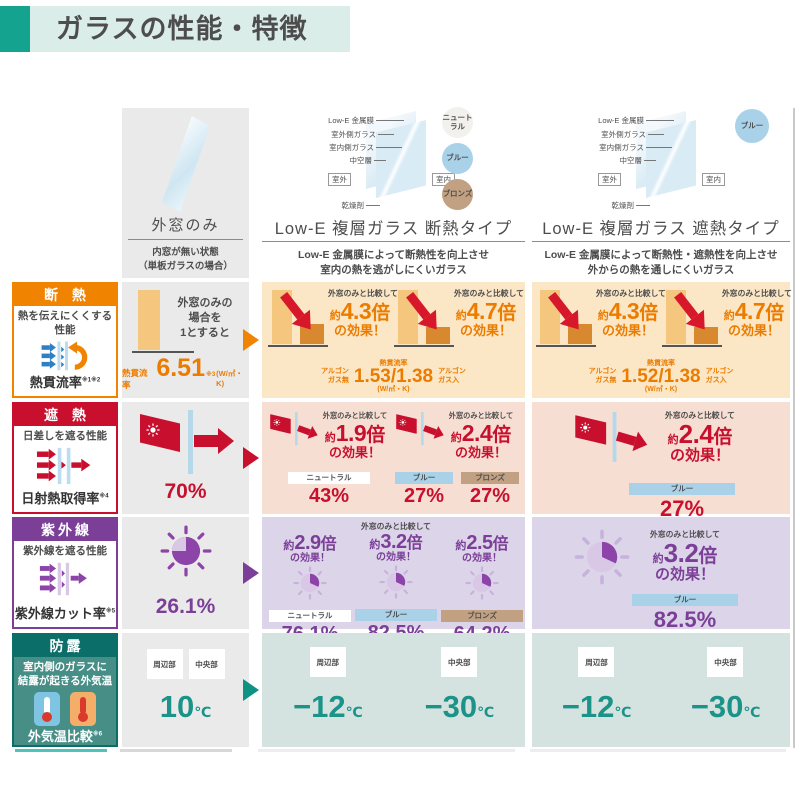  Describe the element at coordinates (421, 311) in the screenshot. I see `decrease-arrow-icon` at that location.